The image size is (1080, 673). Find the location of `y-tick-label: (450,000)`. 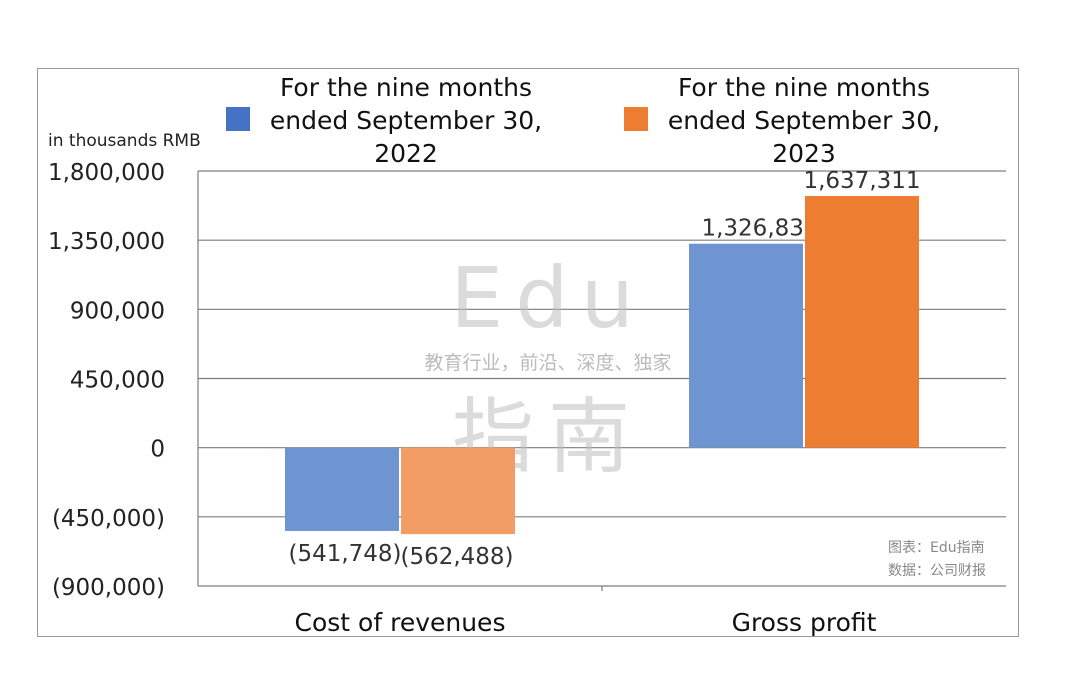

y-tick-label: (450,000) is located at coordinates (108, 519).